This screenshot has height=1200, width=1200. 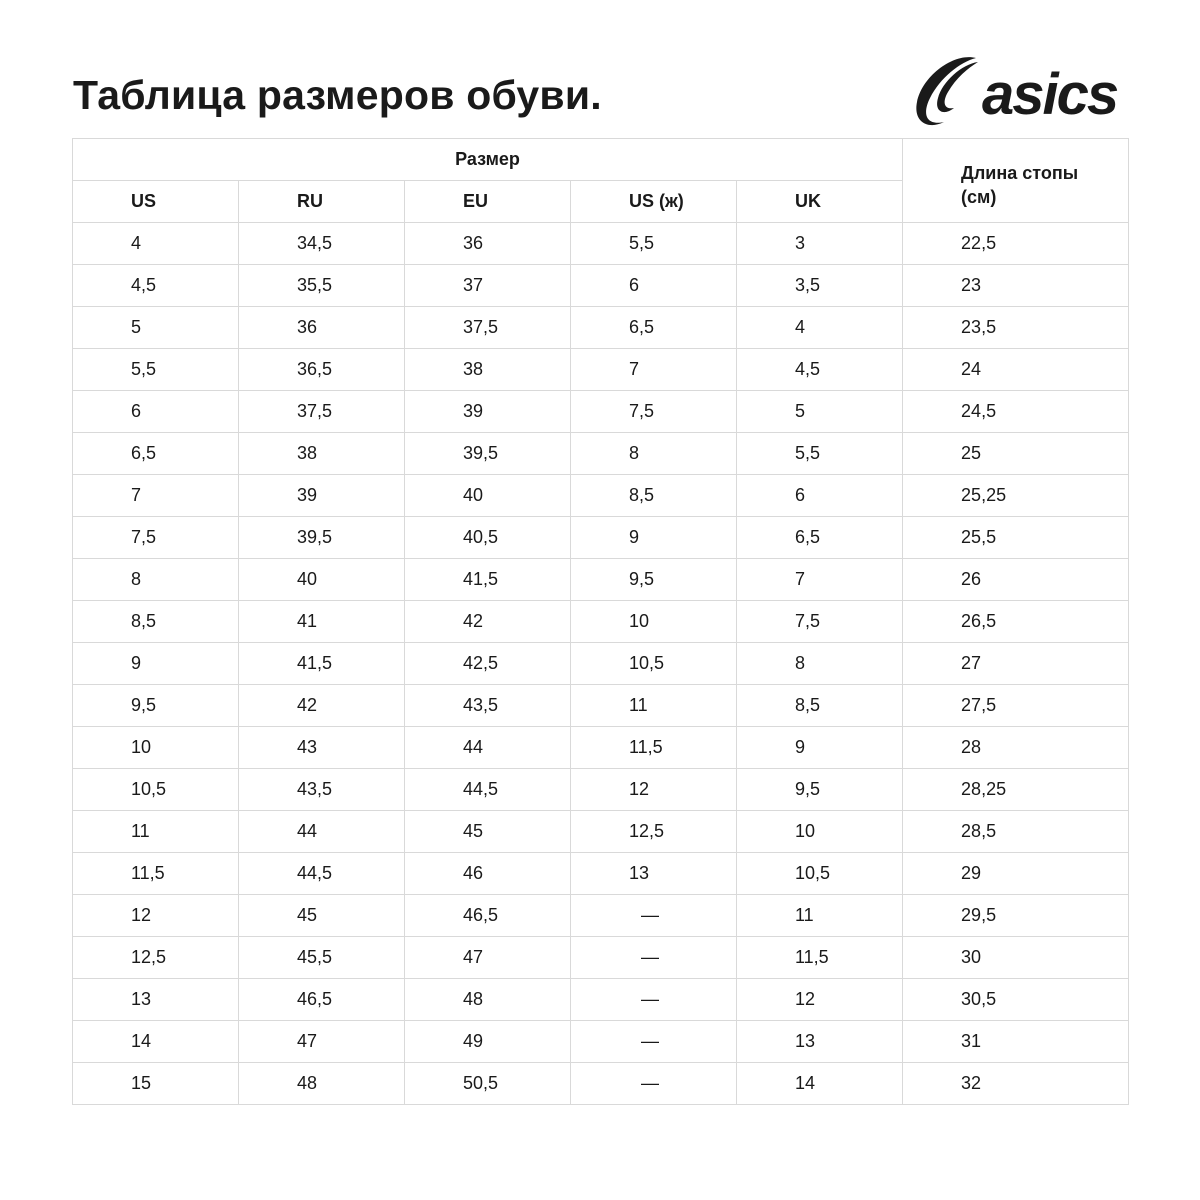 What do you see at coordinates (321, 243) in the screenshot?
I see `table-cell: 34,5` at bounding box center [321, 243].